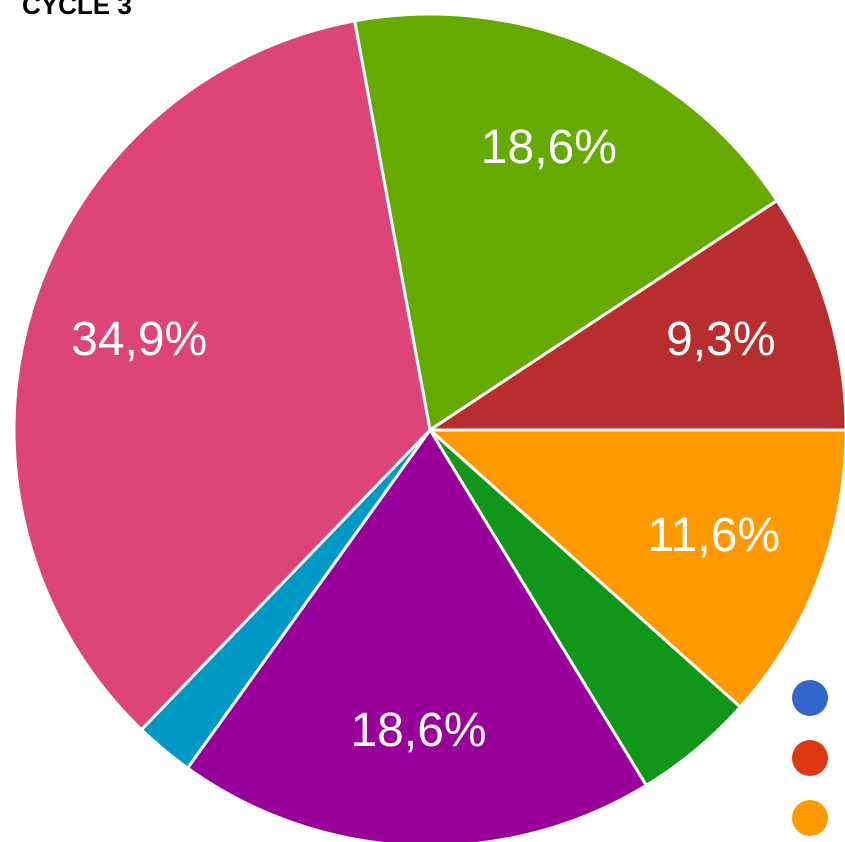  Describe the element at coordinates (77, 10) in the screenshot. I see `chart-title: CYCLE 3` at that location.